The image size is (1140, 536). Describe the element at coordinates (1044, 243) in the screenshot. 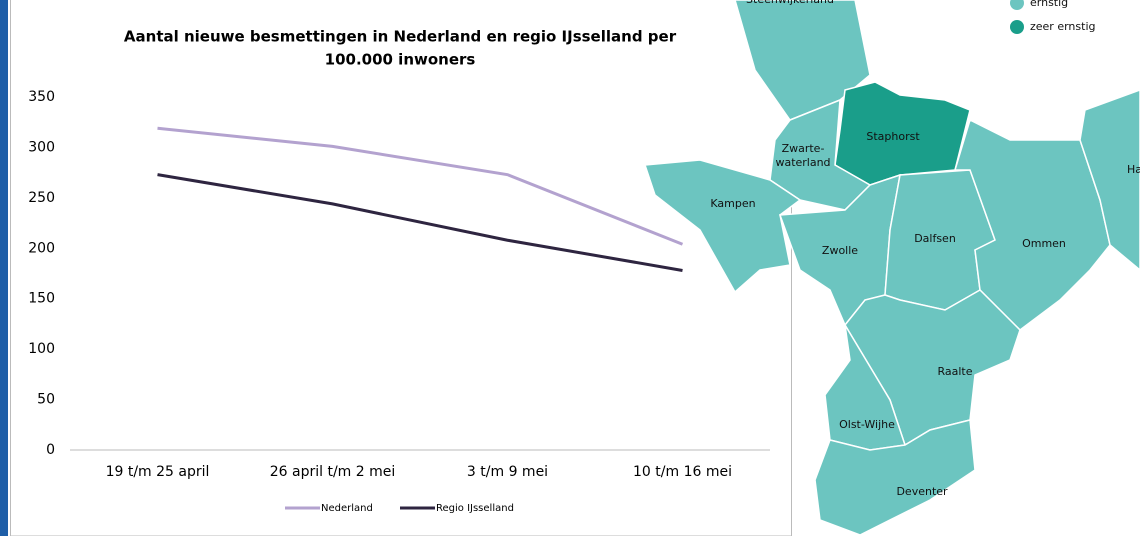

I see `map-region-label: Ommen` at that location.